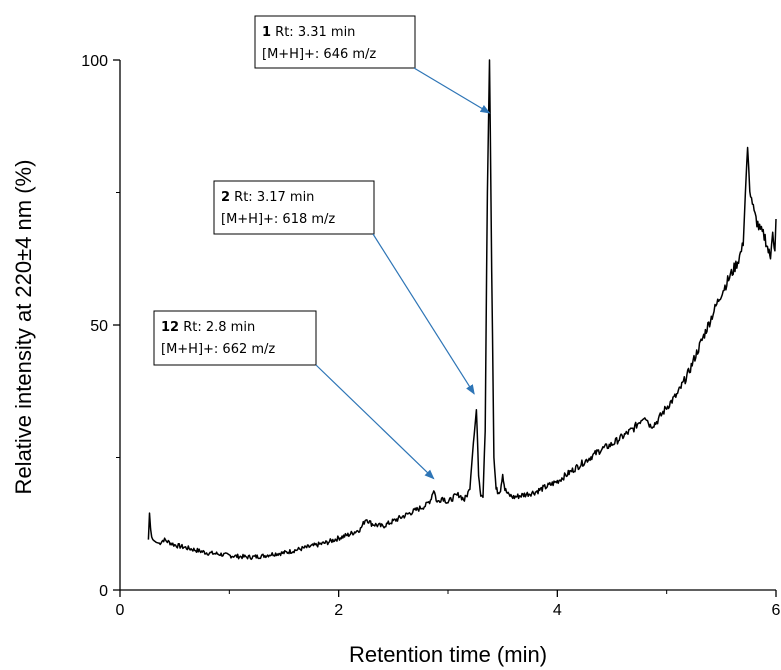  Describe the element at coordinates (218, 349) in the screenshot. I see `annotation-mz-label: [M+H]+: 662 m/z` at that location.